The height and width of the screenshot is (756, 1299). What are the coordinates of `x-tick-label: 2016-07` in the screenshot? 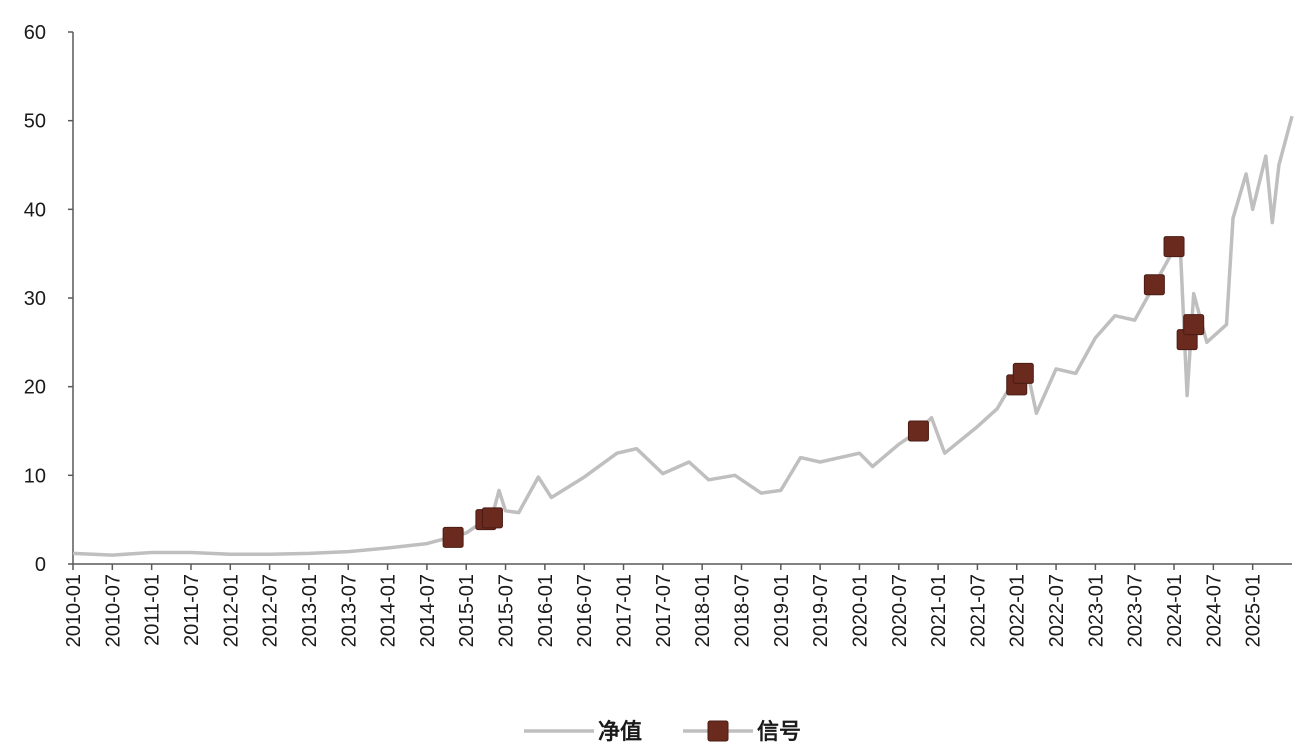 It's located at (585, 610).